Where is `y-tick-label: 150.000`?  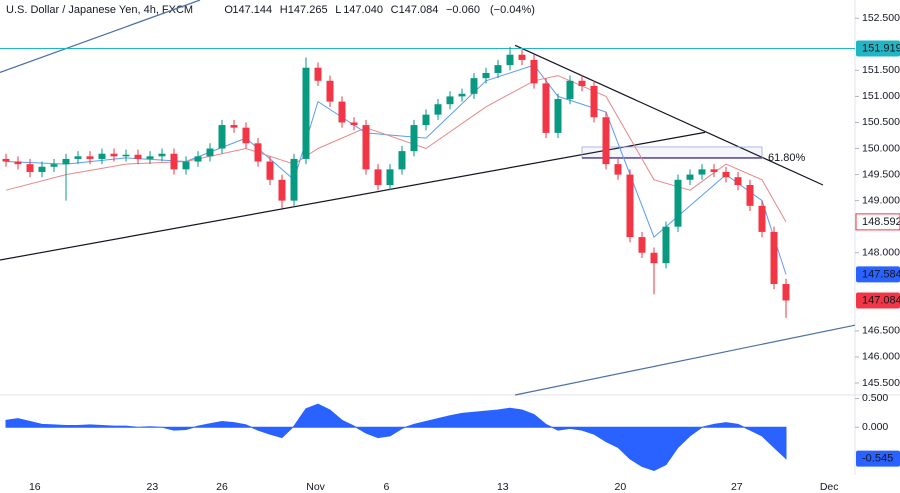
y-tick-label: 150.000 is located at coordinates (881, 148).